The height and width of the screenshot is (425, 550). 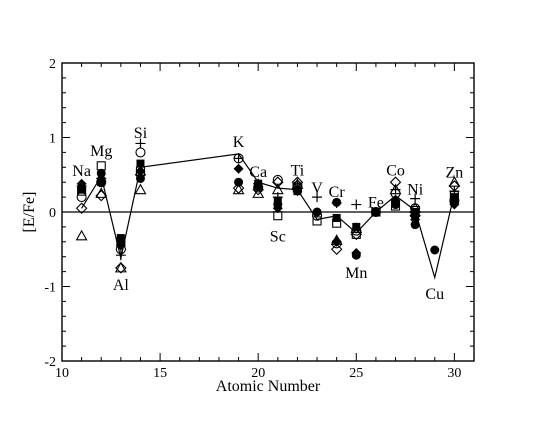 What do you see at coordinates (317, 188) in the screenshot?
I see `element-label-v: V` at bounding box center [317, 188].